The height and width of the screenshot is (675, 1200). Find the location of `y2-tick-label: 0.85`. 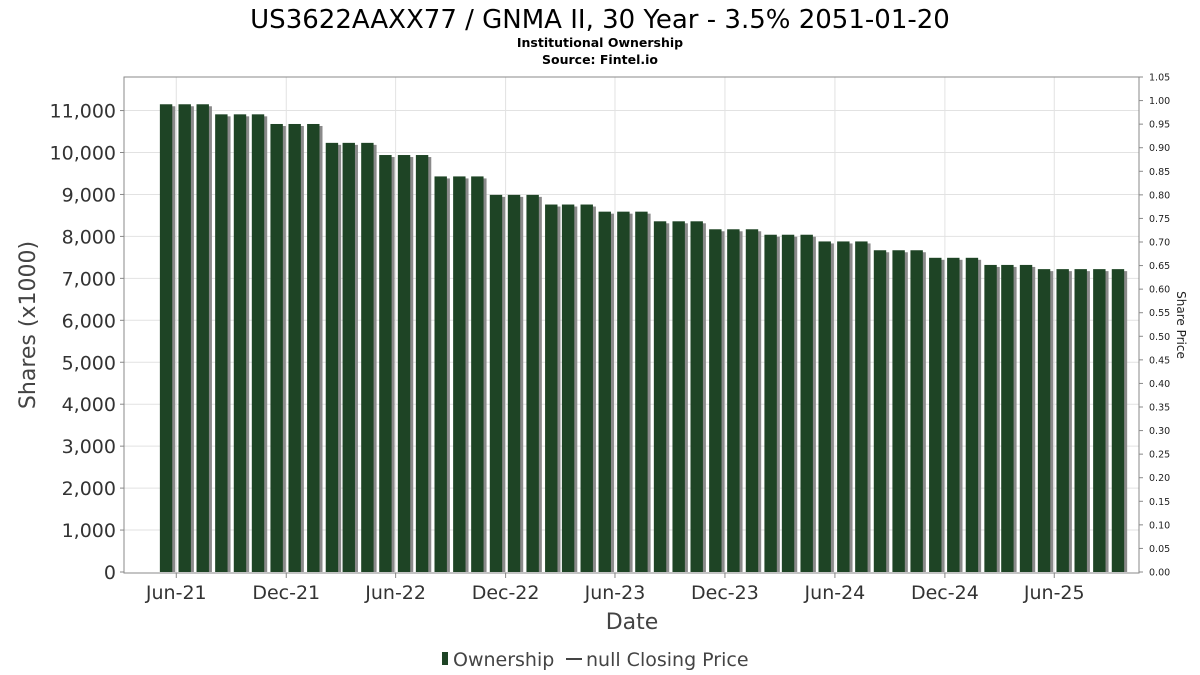

y2-tick-label: 0.85 is located at coordinates (1159, 172).